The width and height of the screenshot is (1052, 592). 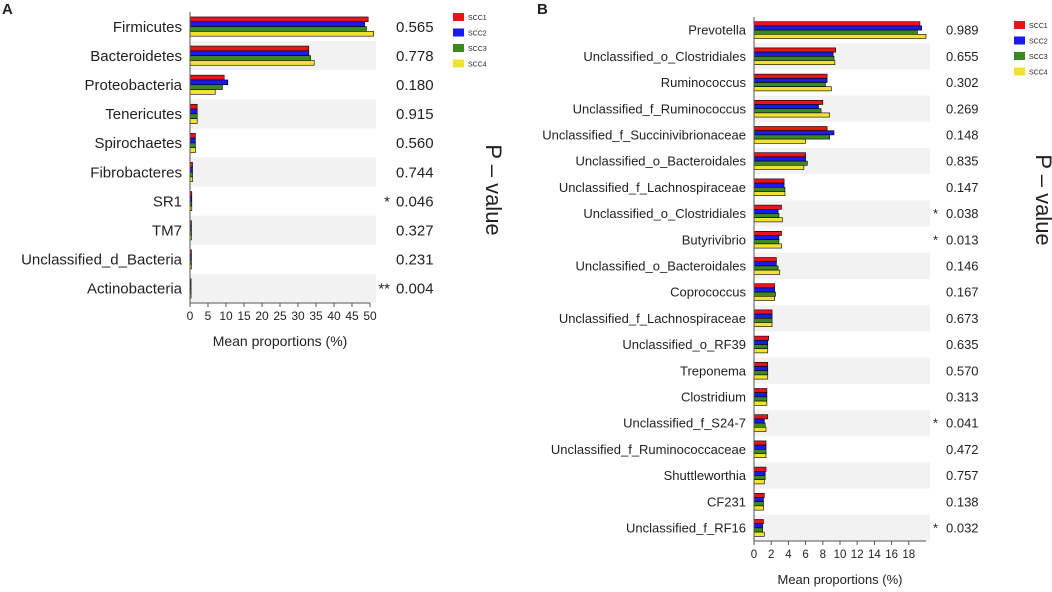 What do you see at coordinates (143, 114) in the screenshot?
I see `category-label: Tenericutes` at bounding box center [143, 114].